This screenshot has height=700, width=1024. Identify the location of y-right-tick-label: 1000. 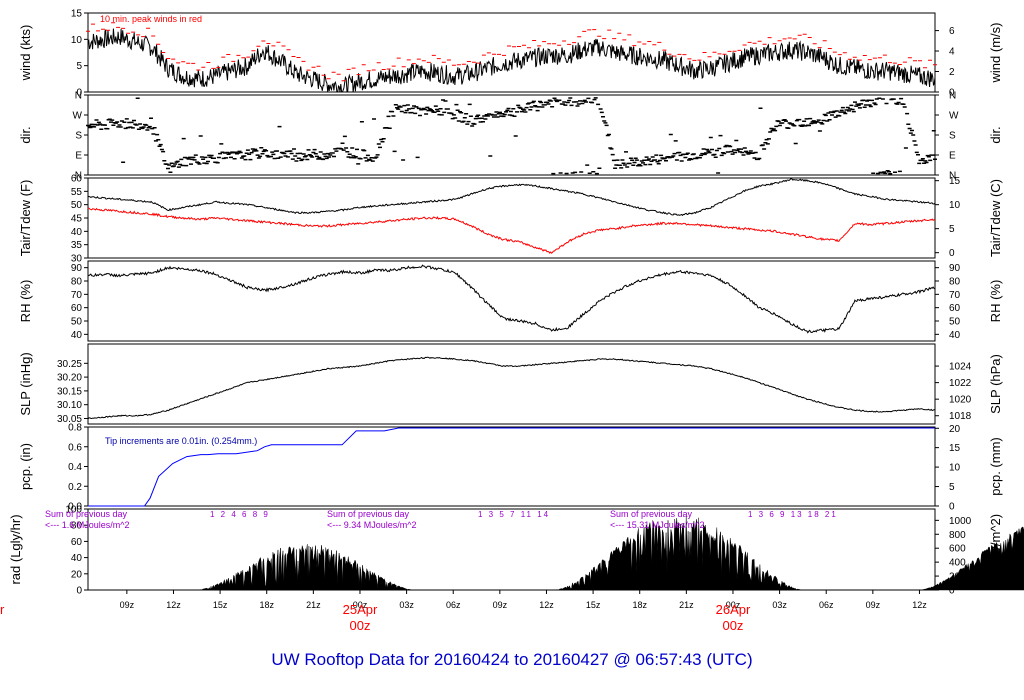
(960, 521).